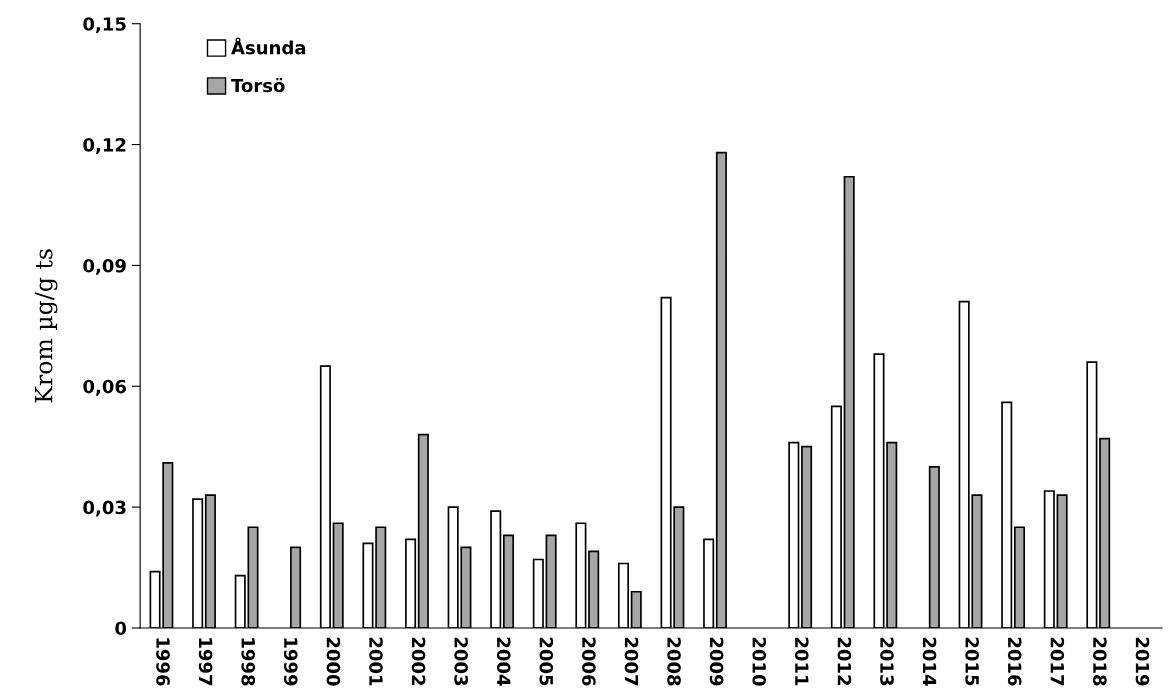 This screenshot has width=1168, height=697. I want to click on x-tick-label: 2012, so click(844, 661).